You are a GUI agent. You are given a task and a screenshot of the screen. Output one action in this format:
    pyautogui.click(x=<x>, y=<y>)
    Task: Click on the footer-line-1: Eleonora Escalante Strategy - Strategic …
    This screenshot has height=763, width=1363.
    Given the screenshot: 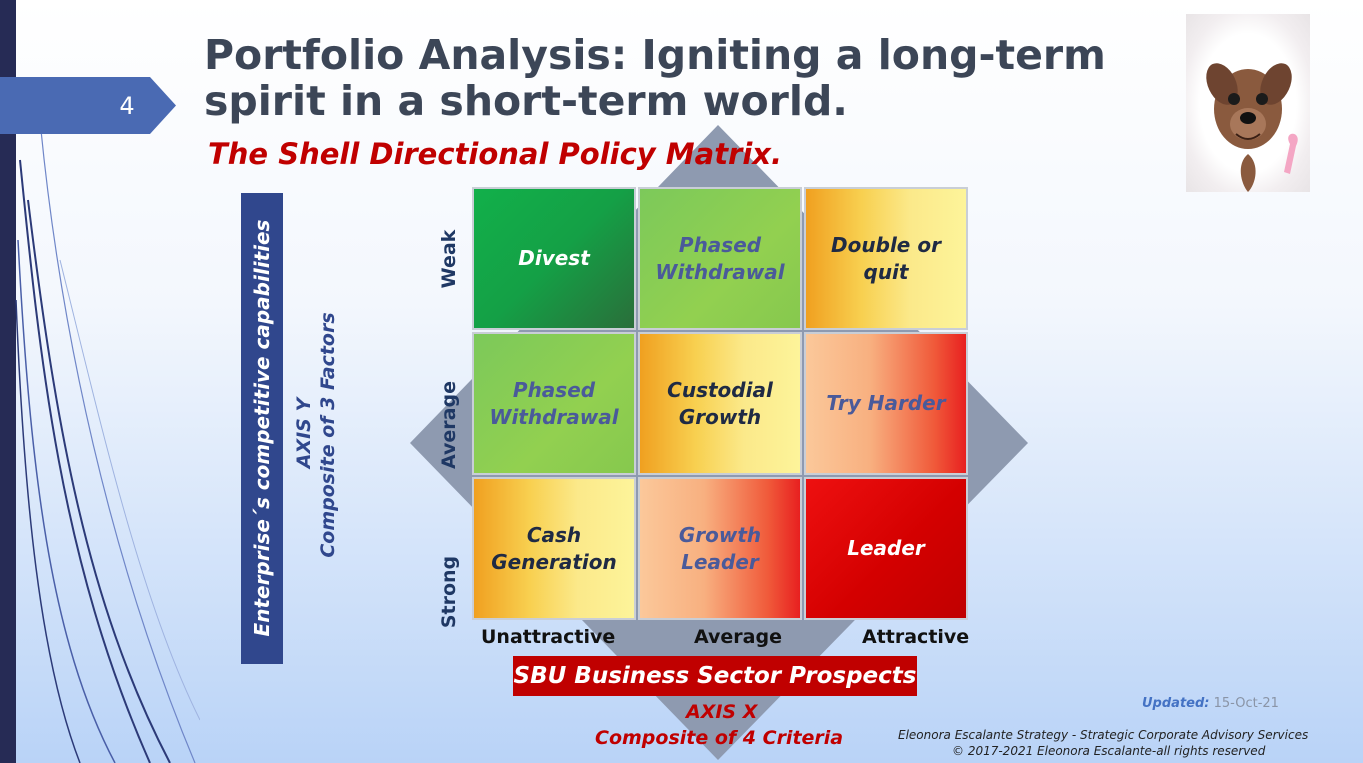 What is the action you would take?
    pyautogui.click(x=1103, y=735)
    